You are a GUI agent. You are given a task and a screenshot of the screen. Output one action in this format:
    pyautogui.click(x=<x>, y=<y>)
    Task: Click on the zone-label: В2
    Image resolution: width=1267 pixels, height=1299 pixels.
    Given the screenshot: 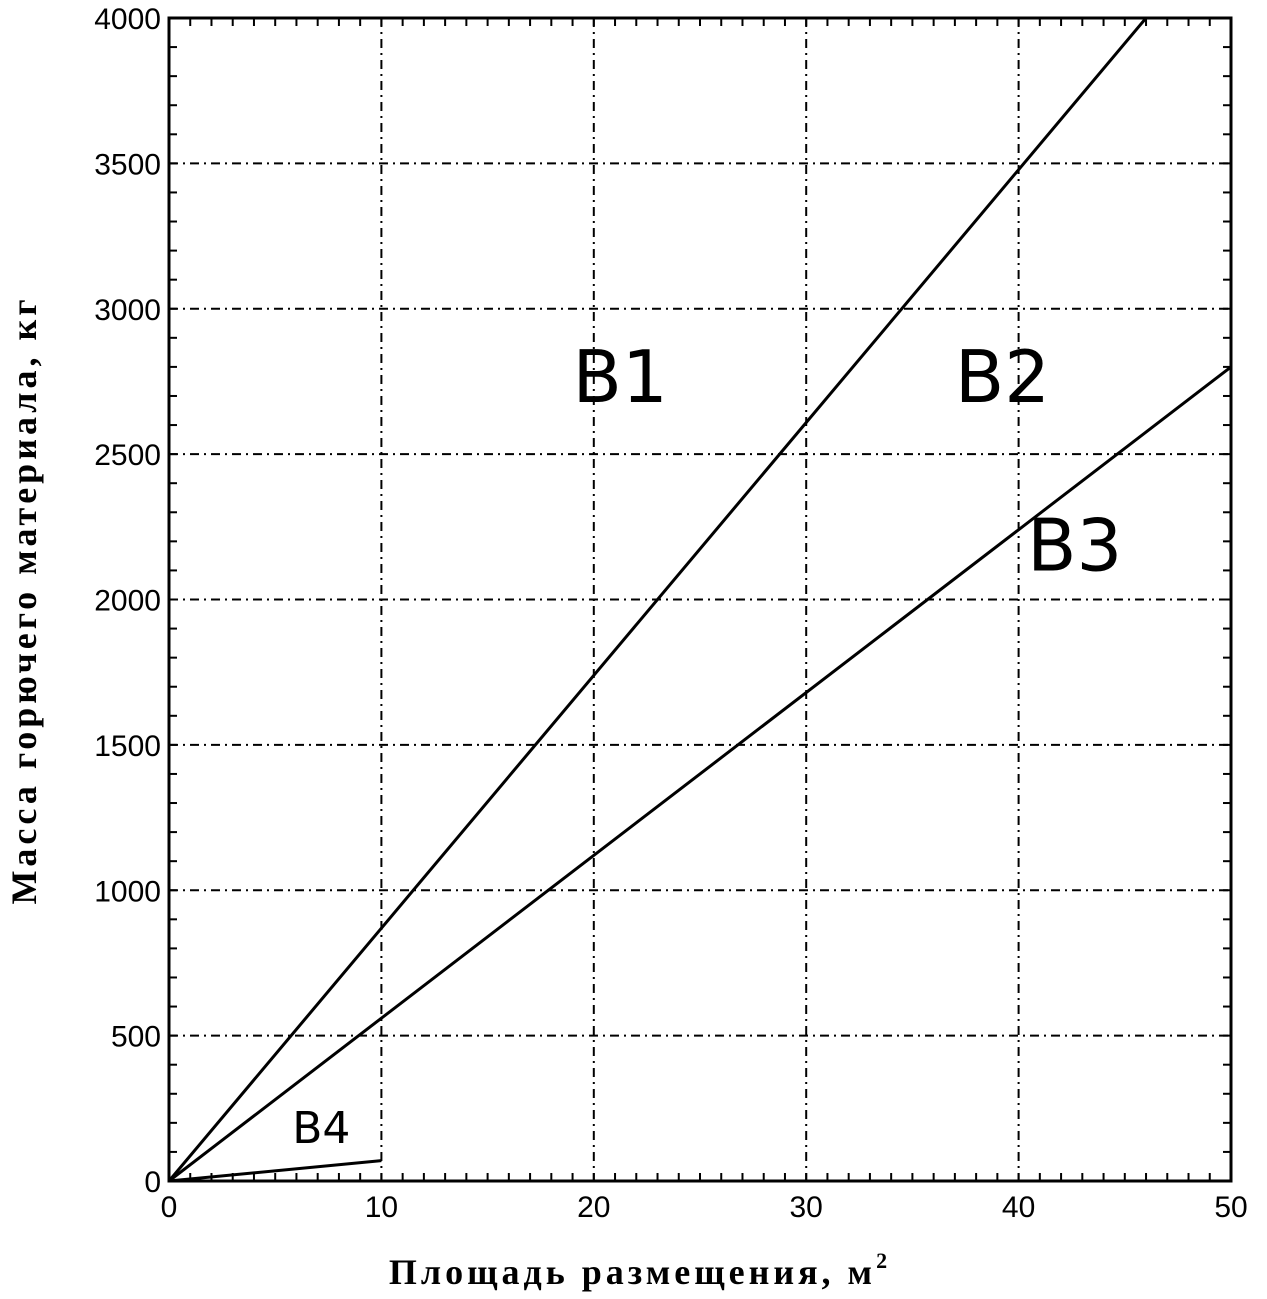 What is the action you would take?
    pyautogui.click(x=1002, y=377)
    